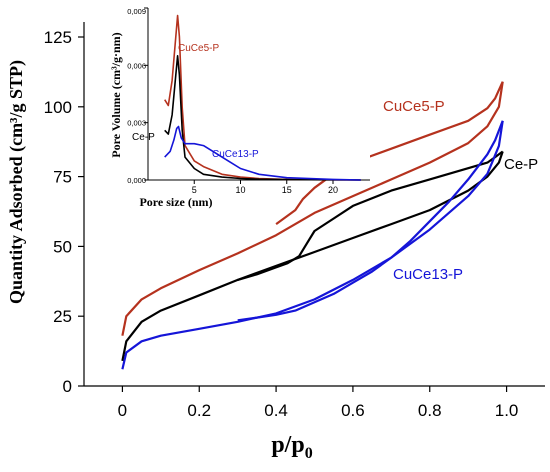 The image size is (550, 472). What do you see at coordinates (122, 410) in the screenshot?
I see `main-x-tick-label: 0` at bounding box center [122, 410].